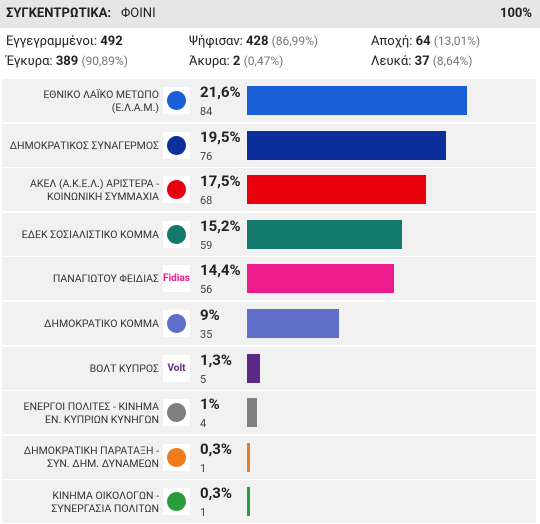 This screenshot has width=540, height=524. I want to click on stat-pct: (0,47%), so click(263, 61).